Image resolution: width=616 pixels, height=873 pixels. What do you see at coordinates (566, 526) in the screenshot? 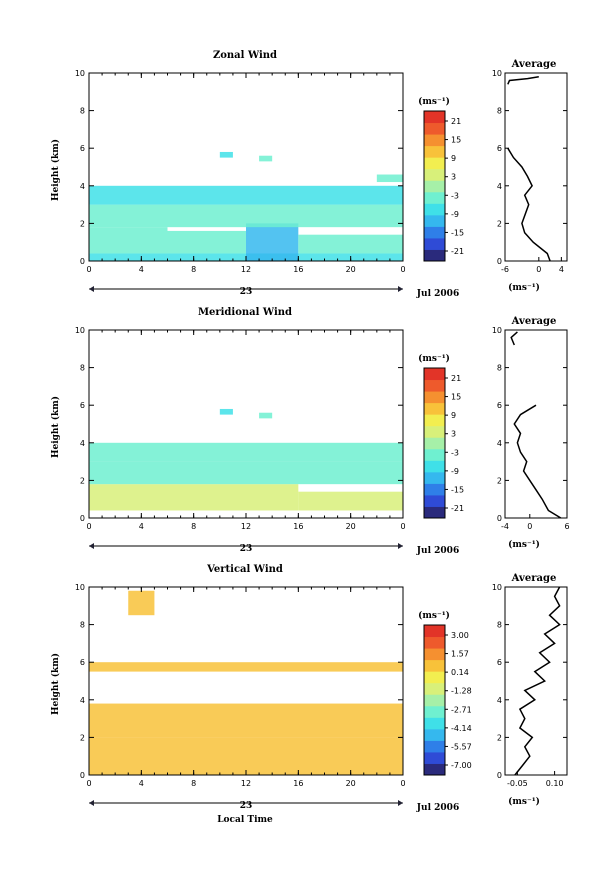
I see `average-x-tick-label: 6` at bounding box center [566, 526].